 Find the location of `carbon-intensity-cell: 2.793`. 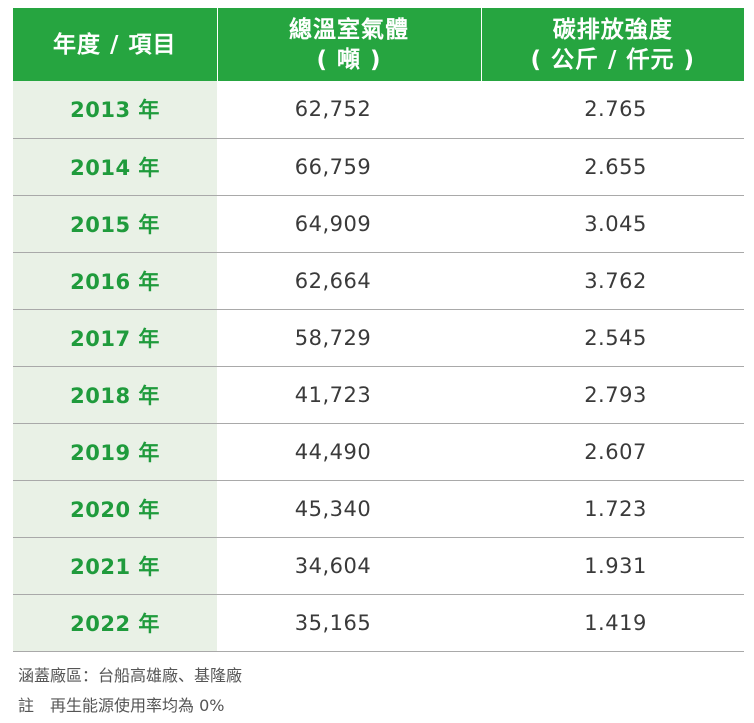

carbon-intensity-cell: 2.793 is located at coordinates (615, 394).